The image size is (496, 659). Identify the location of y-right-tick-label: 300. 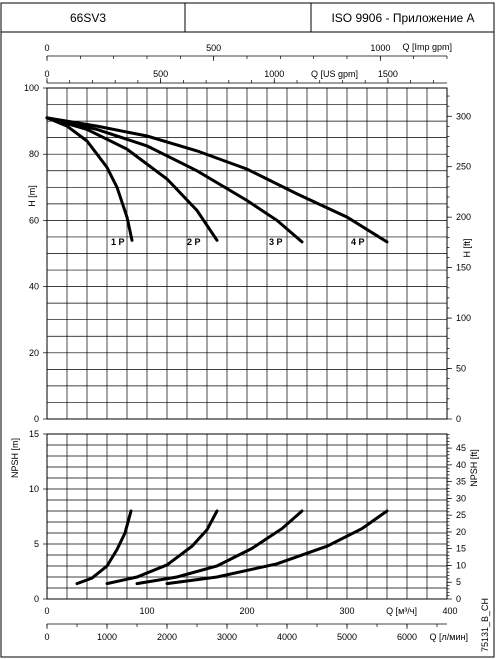
(463, 116).